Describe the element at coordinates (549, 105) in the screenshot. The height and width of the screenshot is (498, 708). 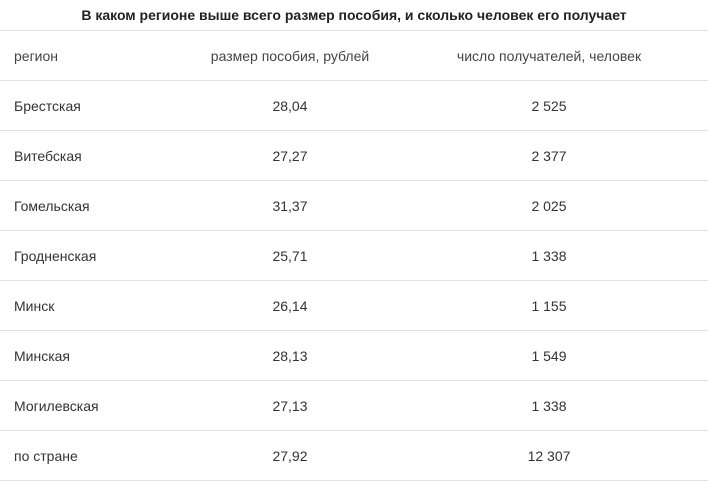
I see `cell-count: 2 525` at that location.